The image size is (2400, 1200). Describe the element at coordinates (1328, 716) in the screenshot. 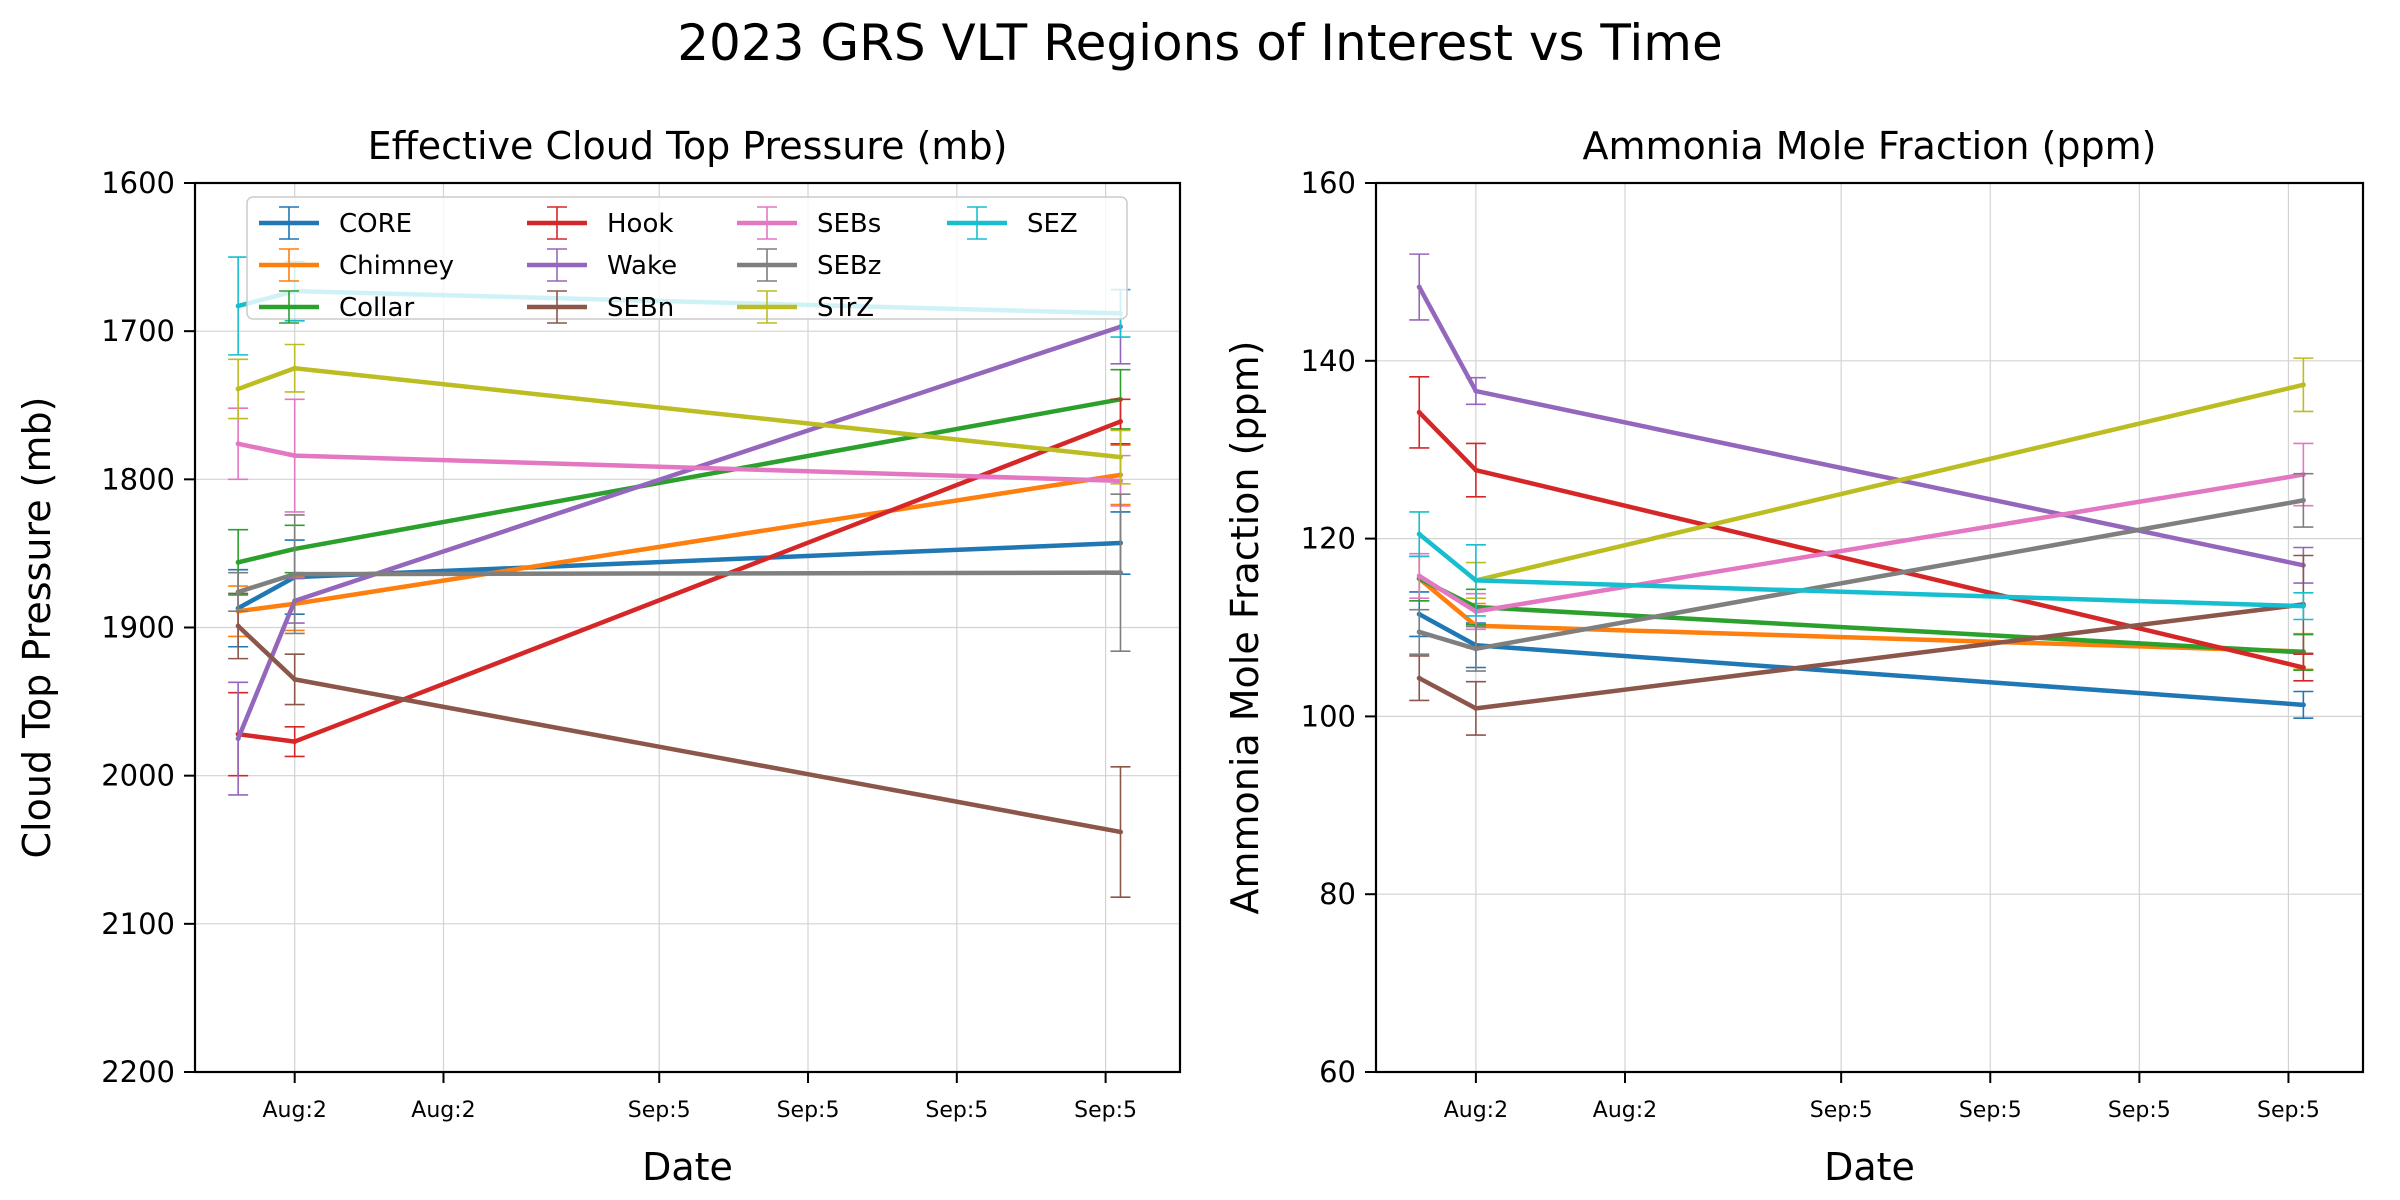

I see `y-tick-label: 100` at that location.